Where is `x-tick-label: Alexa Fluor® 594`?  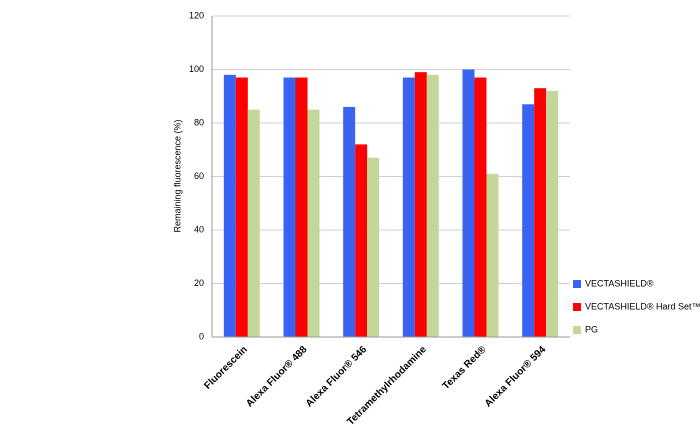
x-tick-label: Alexa Fluor® 594 is located at coordinates (516, 377).